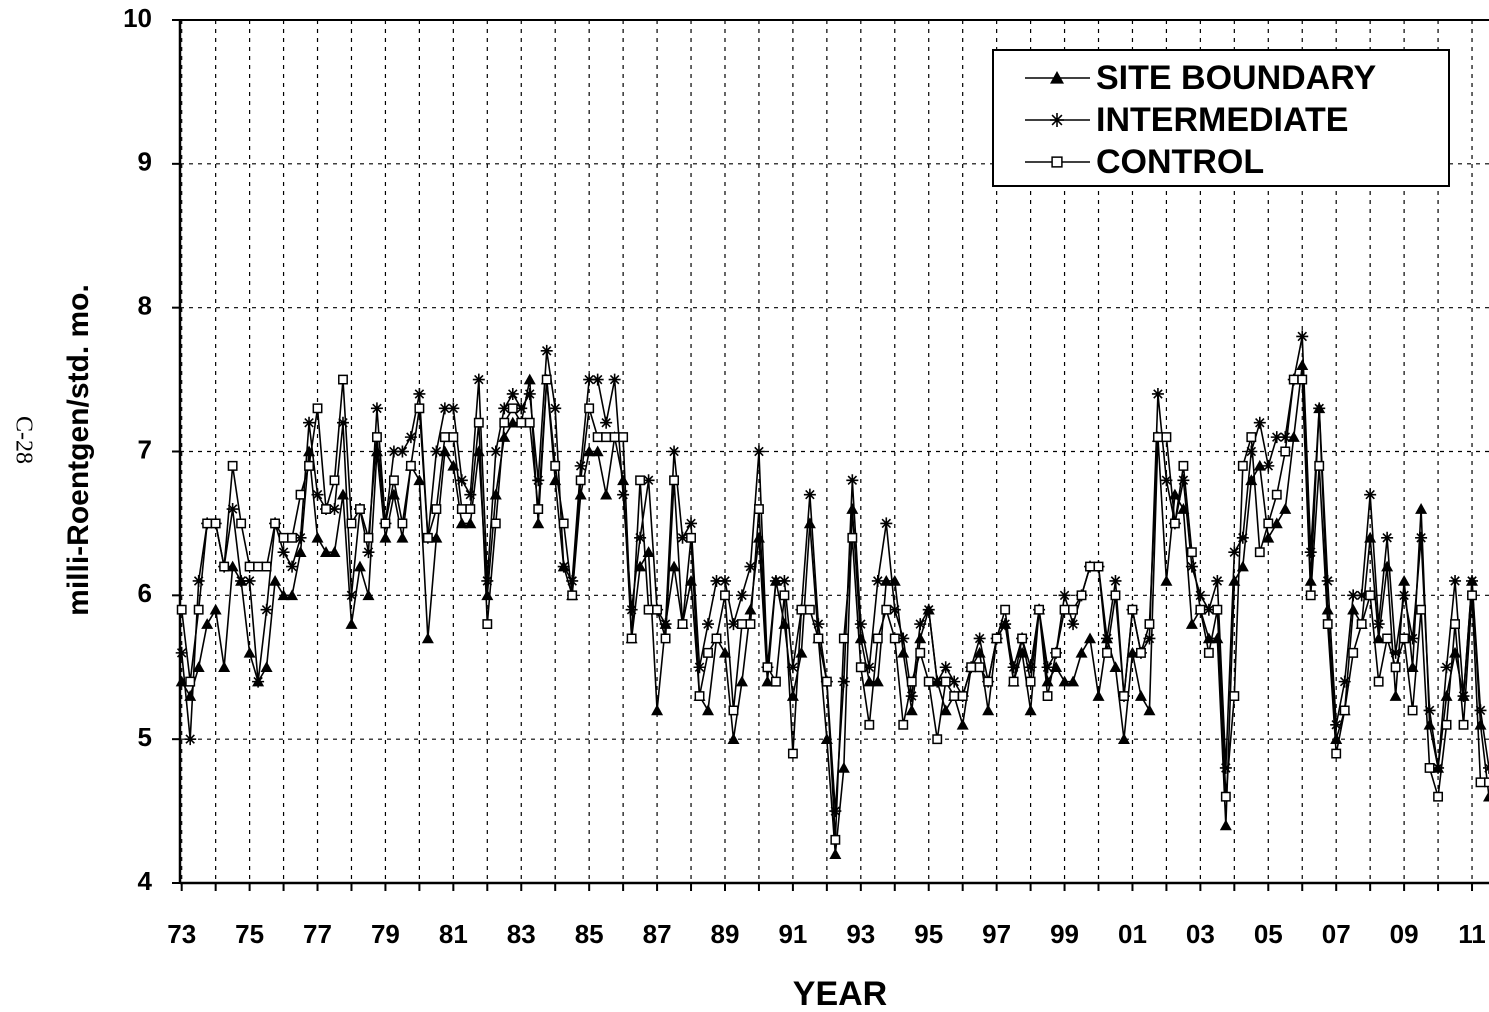  I want to click on legend: SITE BOUNDARY INTERMEDIATE CONTROL, so click(1221, 118).